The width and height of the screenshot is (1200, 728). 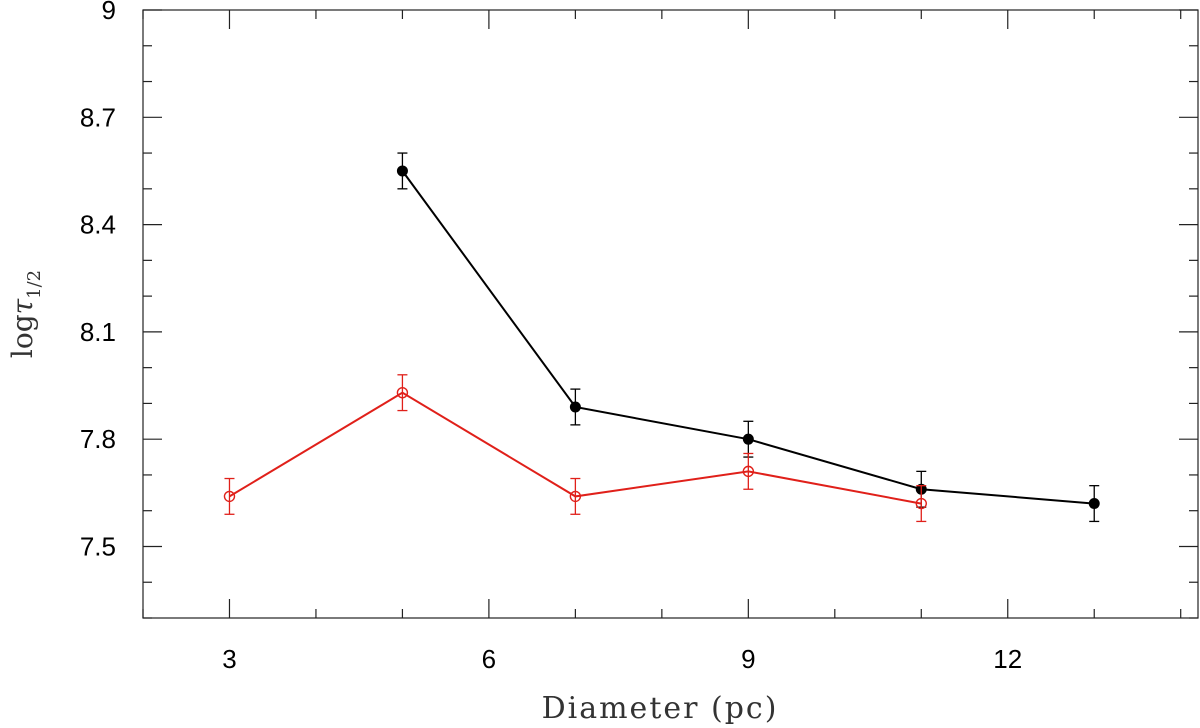 What do you see at coordinates (1007, 659) in the screenshot?
I see `x-tick-label: 12` at bounding box center [1007, 659].